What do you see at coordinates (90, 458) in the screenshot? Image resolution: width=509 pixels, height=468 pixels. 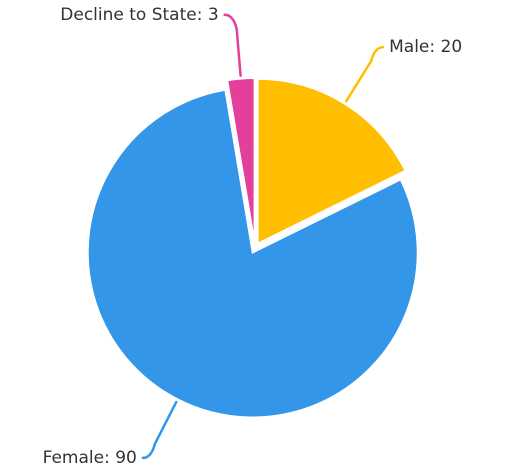 I see `slice-label: Female: 90` at bounding box center [90, 458].